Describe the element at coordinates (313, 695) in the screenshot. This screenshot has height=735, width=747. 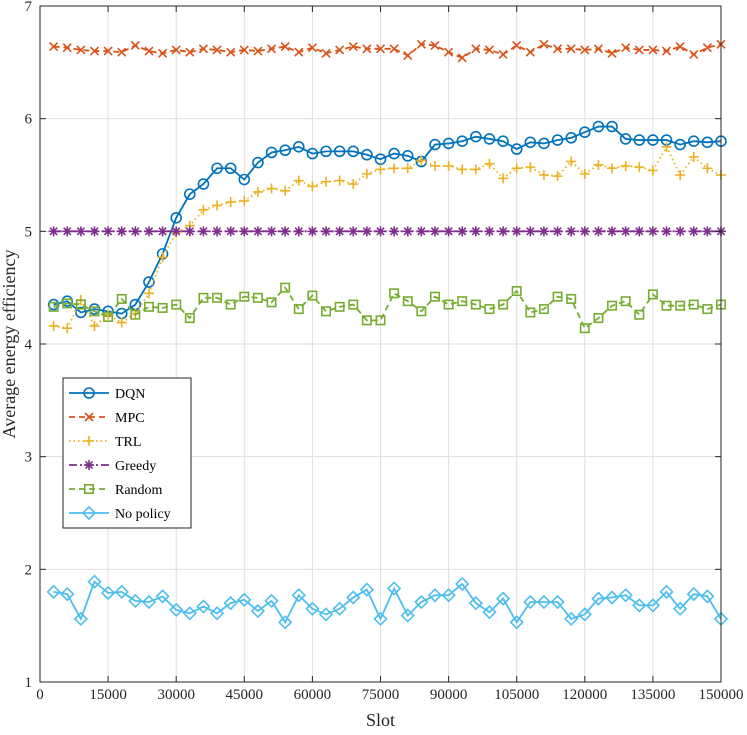
I see `x-tick-label: 60000` at that location.